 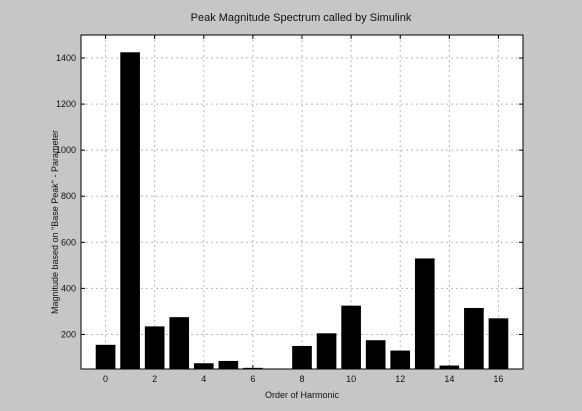 I want to click on x-tick-label: 10, so click(x=351, y=379).